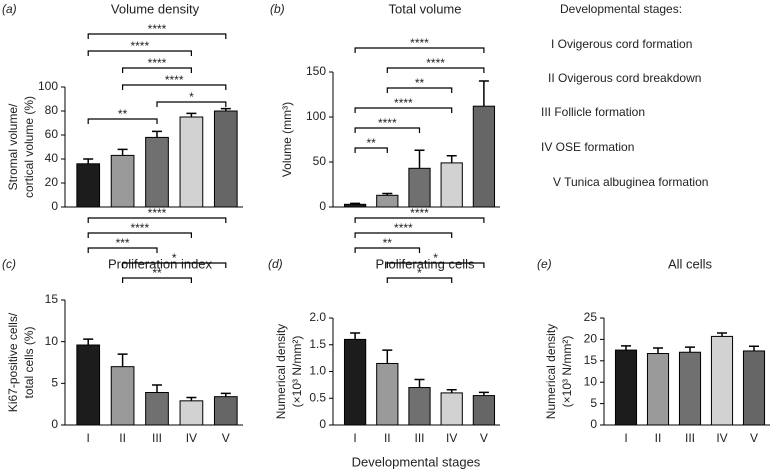  What do you see at coordinates (621, 44) in the screenshot?
I see `stage-item: I Ovigerous cord formation` at bounding box center [621, 44].